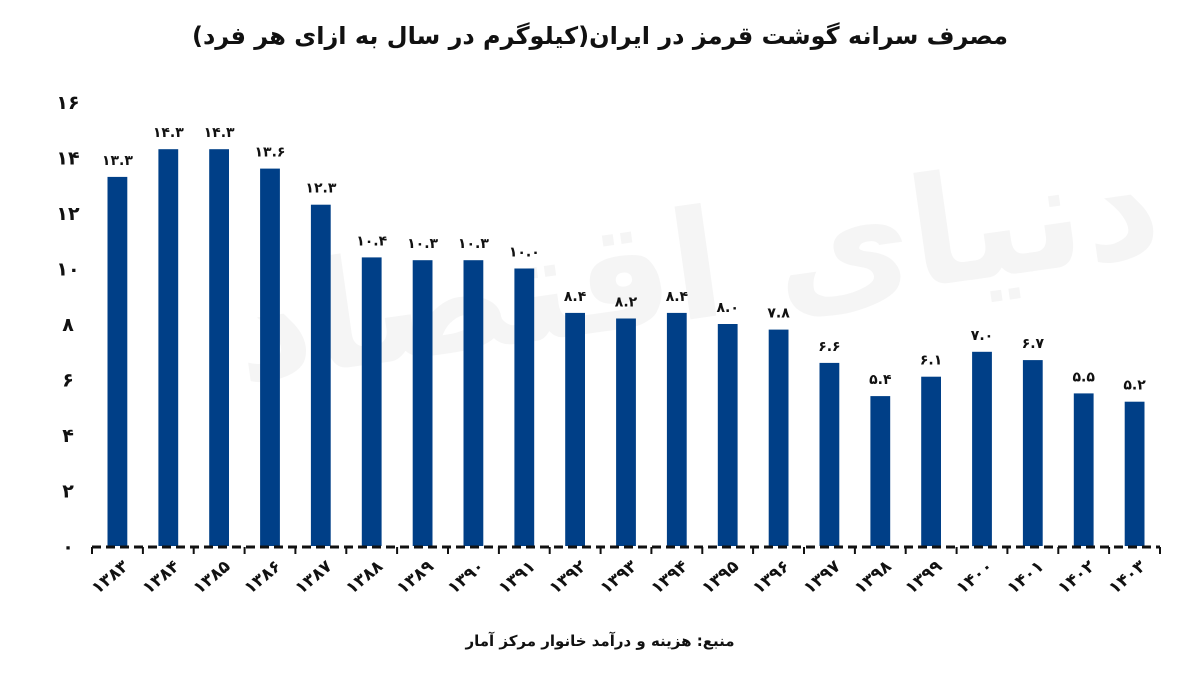 This screenshot has width=1200, height=675. I want to click on x-tick-label: ۱۳۸۷, so click(313, 577).